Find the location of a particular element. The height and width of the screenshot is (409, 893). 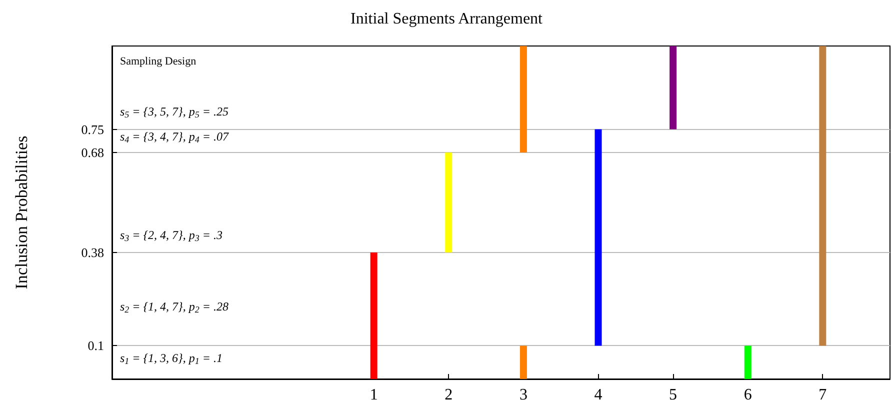

y-tick-label: 0.75 is located at coordinates (92, 129).